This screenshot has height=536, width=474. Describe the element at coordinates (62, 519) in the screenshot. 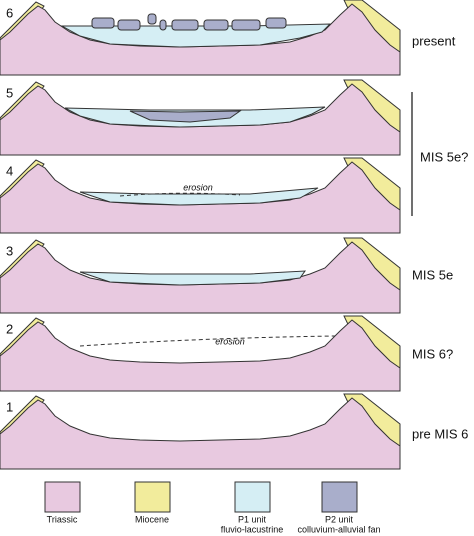

I see `legend-label: Triassic` at that location.